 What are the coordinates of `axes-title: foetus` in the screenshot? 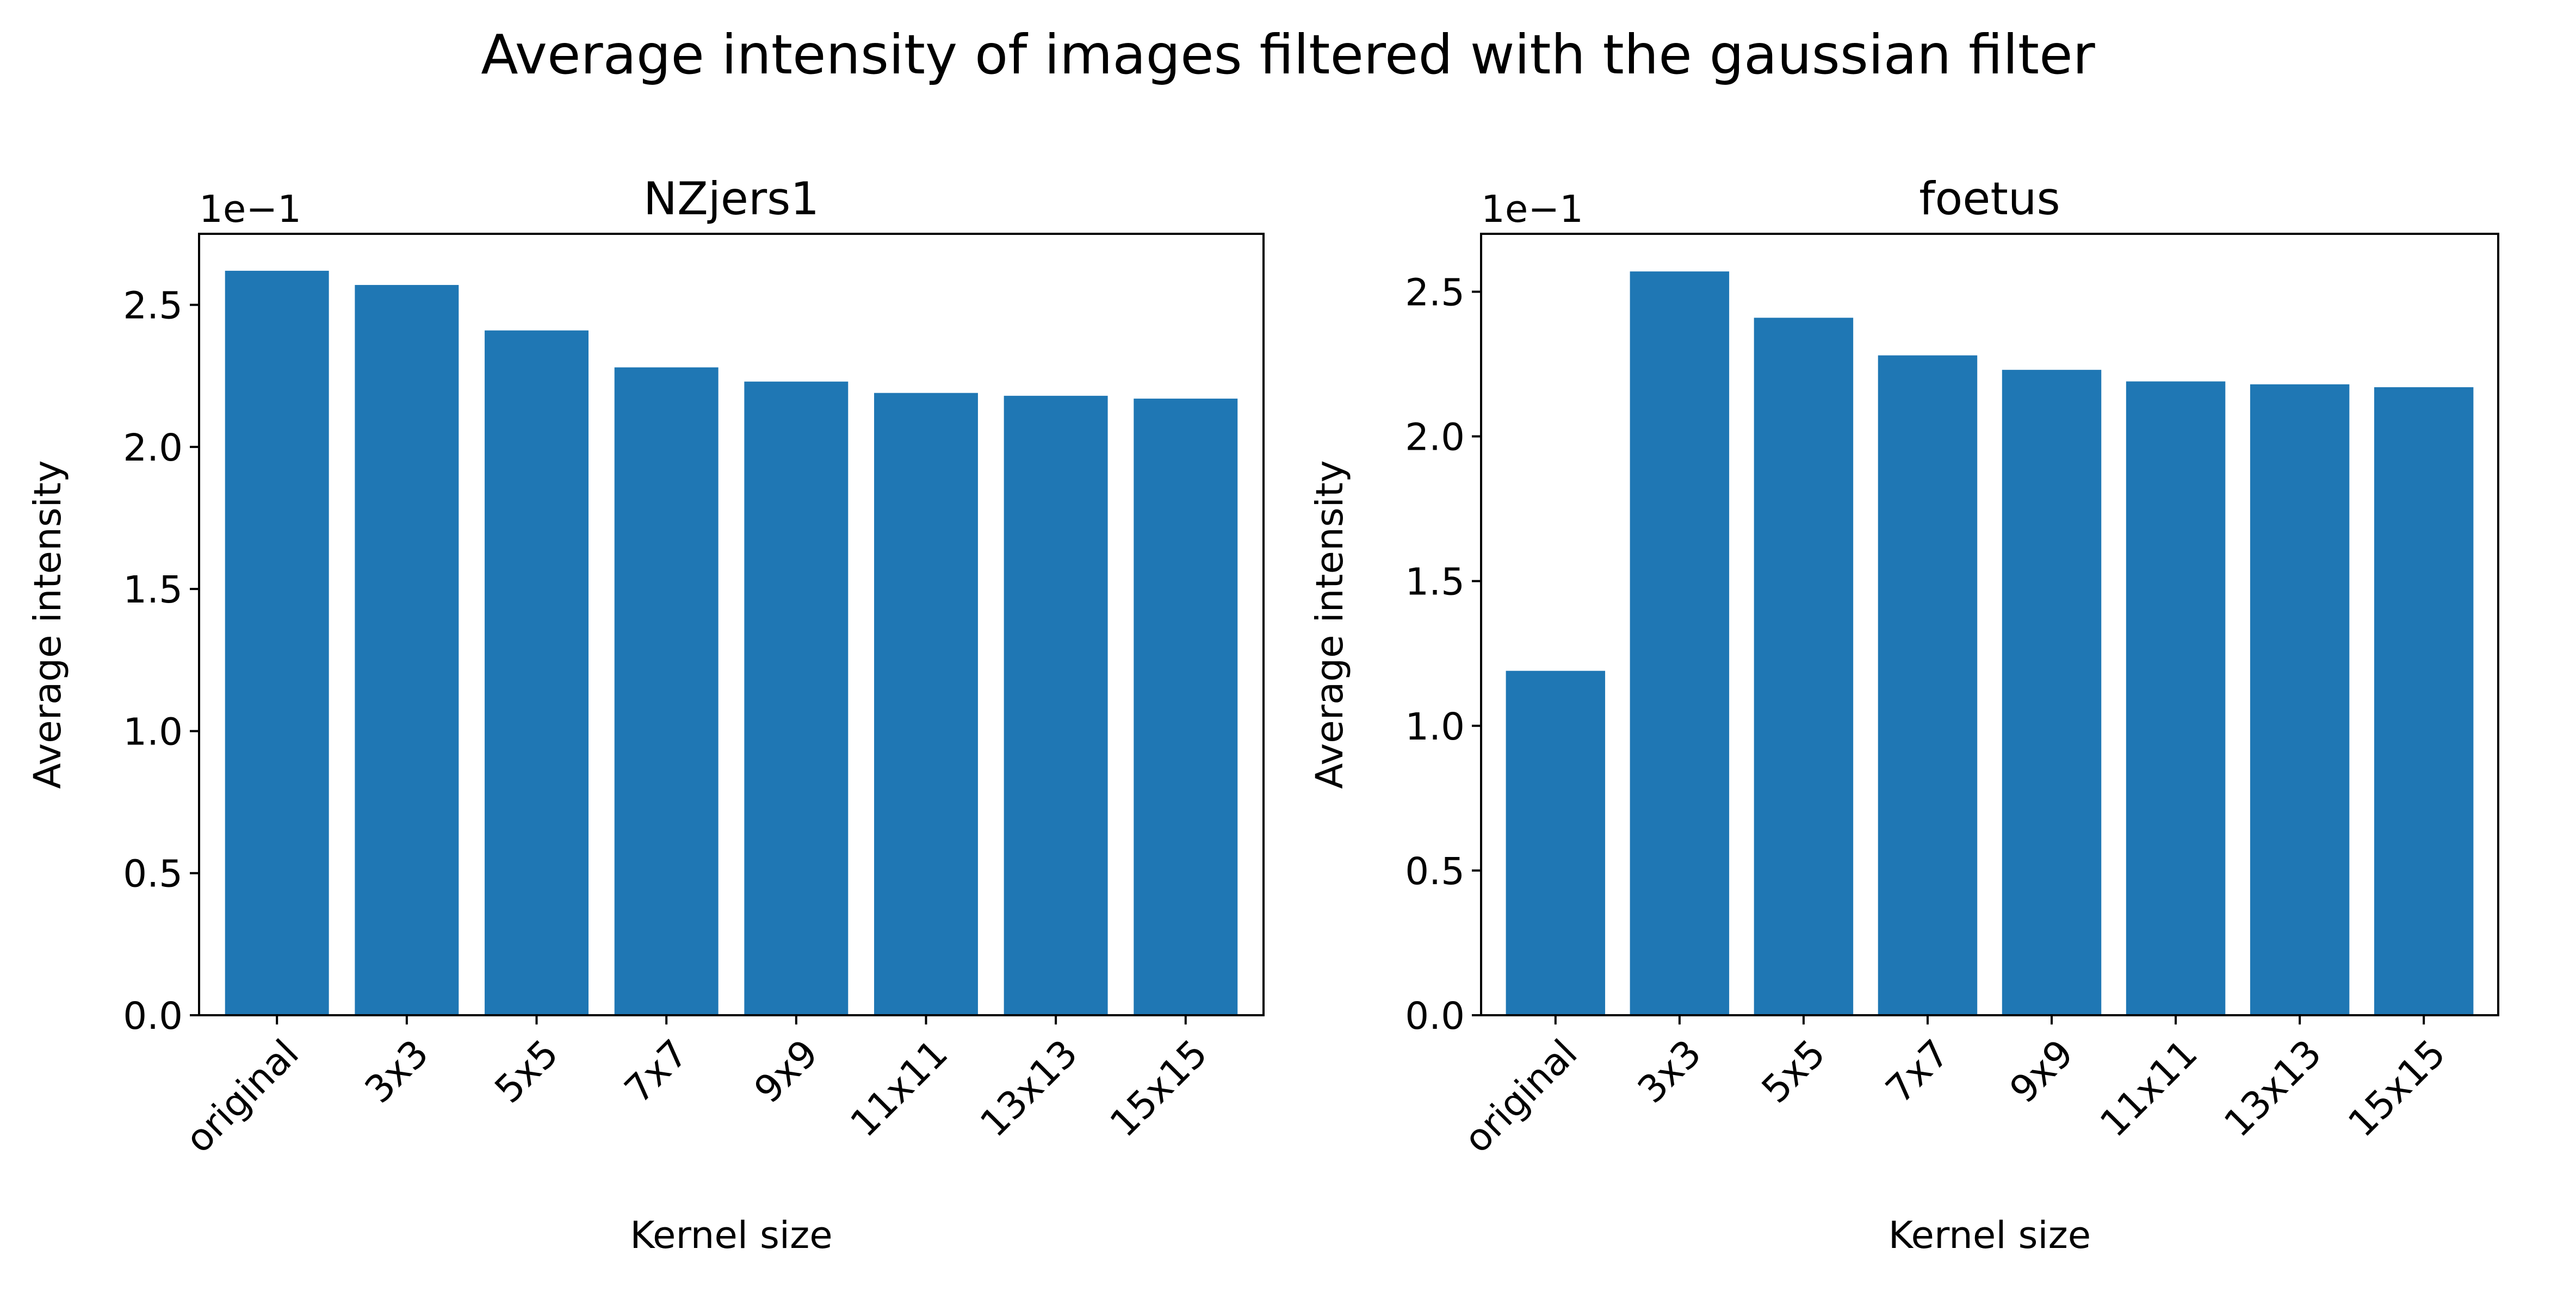 It's located at (1989, 198).